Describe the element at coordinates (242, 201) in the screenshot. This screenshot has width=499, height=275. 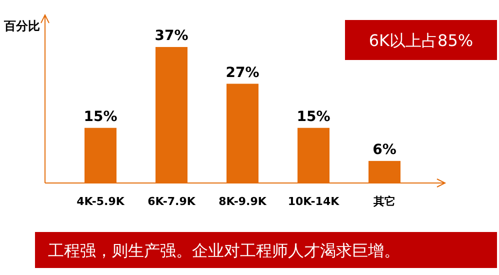
I see `x-tick-label: 8K-9.9K` at that location.